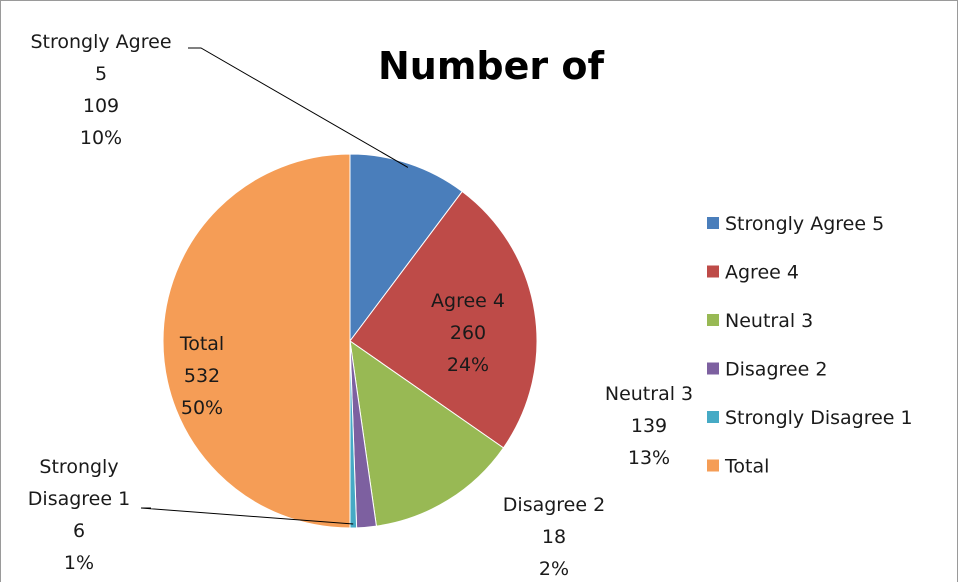  I want to click on legend-label: Total, so click(746, 467).